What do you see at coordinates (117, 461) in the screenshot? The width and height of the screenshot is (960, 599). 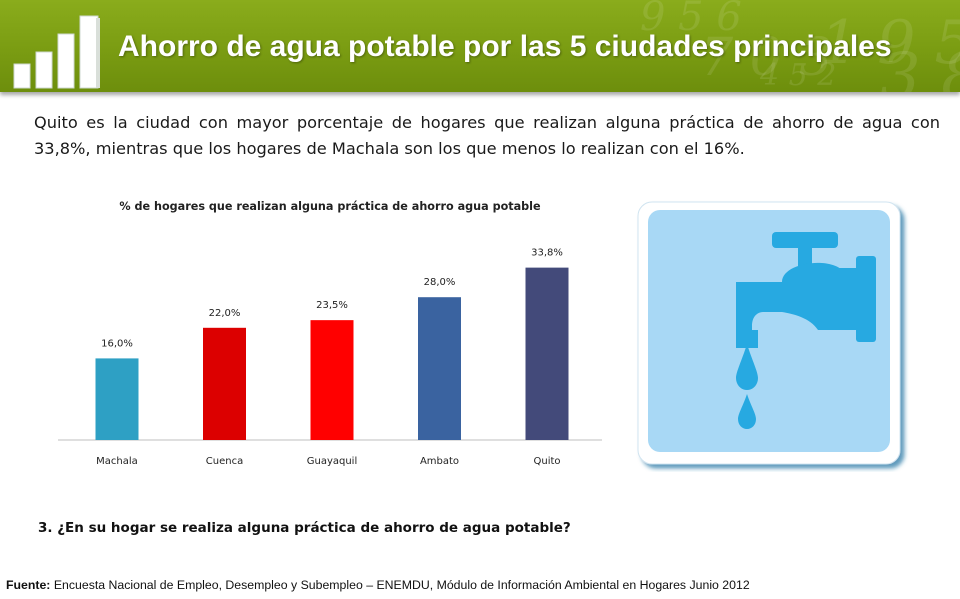 I see `x-tick-label-machala: Machala` at bounding box center [117, 461].